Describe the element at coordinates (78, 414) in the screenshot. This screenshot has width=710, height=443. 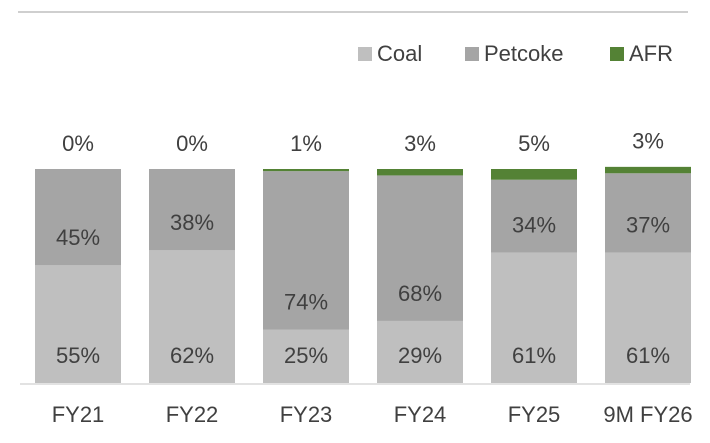
I see `x-tick-label: FY21` at that location.